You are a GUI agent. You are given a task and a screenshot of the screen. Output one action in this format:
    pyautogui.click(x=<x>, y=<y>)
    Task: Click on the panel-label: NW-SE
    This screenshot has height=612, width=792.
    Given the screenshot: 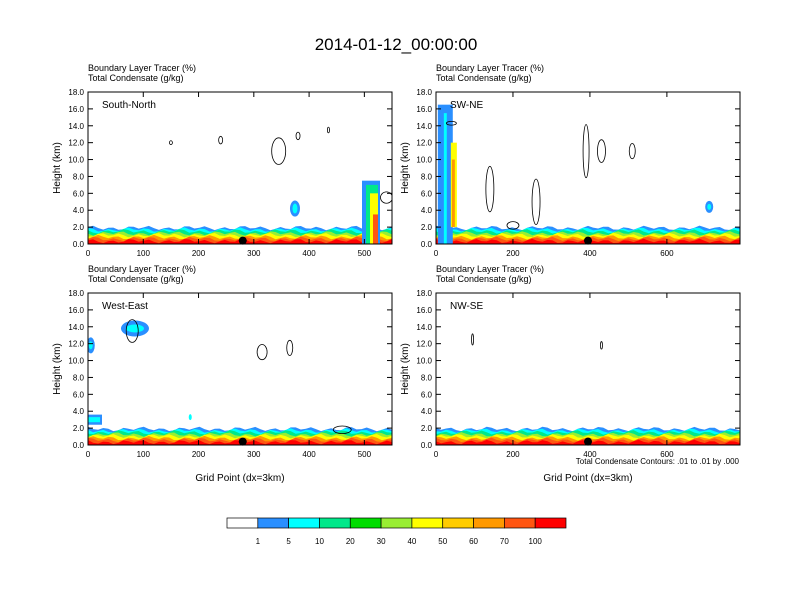 What is the action you would take?
    pyautogui.click(x=466, y=306)
    